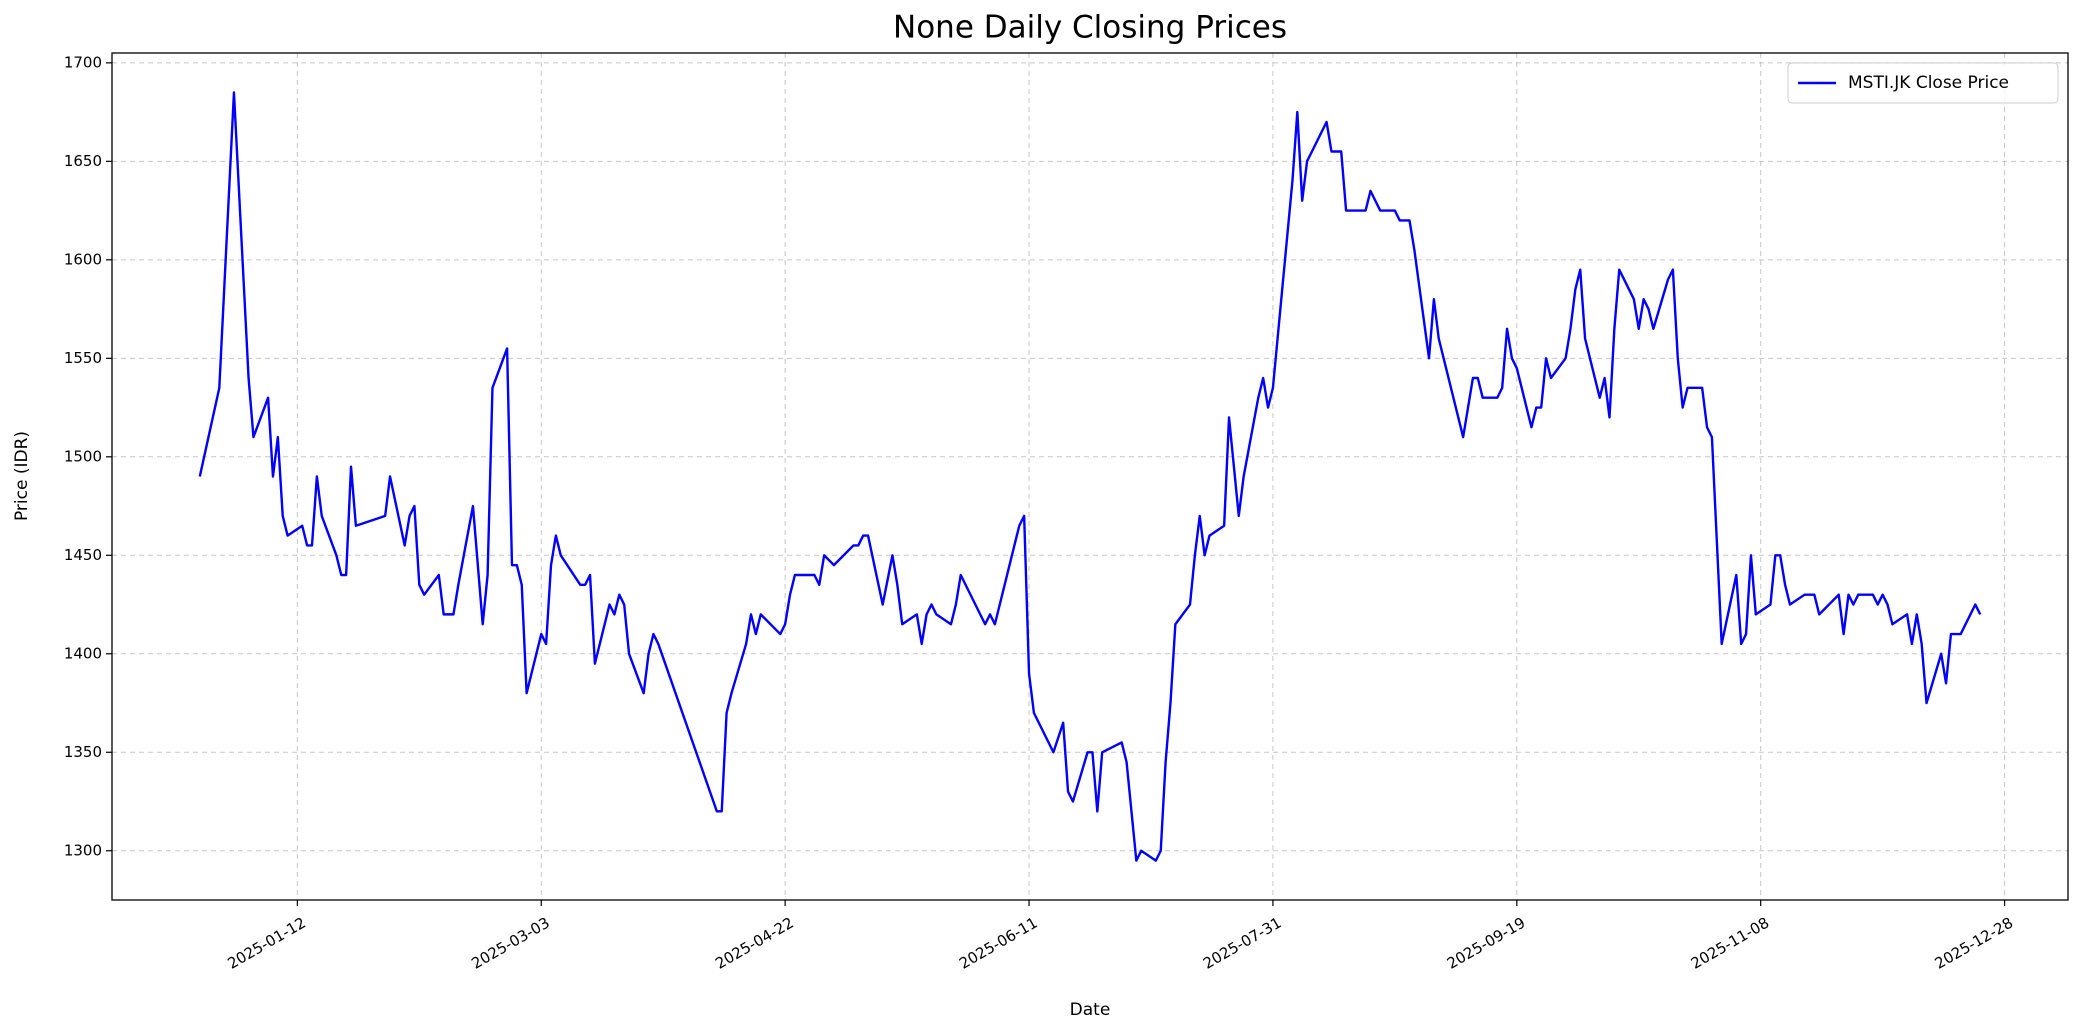 The height and width of the screenshot is (1035, 2084). What do you see at coordinates (1090, 28) in the screenshot?
I see `chart-title: None Daily Closing Prices` at bounding box center [1090, 28].